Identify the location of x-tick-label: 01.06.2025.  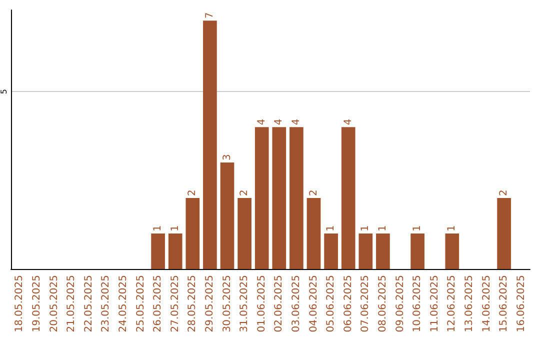
(262, 303).